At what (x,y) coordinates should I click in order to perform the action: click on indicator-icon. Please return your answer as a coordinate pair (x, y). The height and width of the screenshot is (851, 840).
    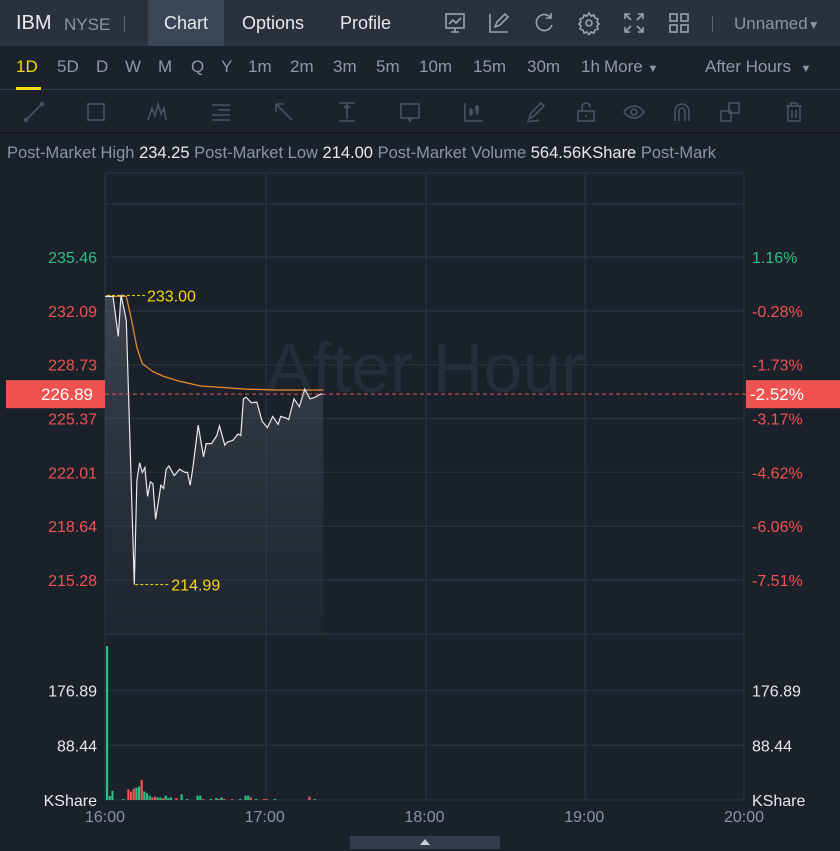
    Looking at the image, I should click on (455, 23).